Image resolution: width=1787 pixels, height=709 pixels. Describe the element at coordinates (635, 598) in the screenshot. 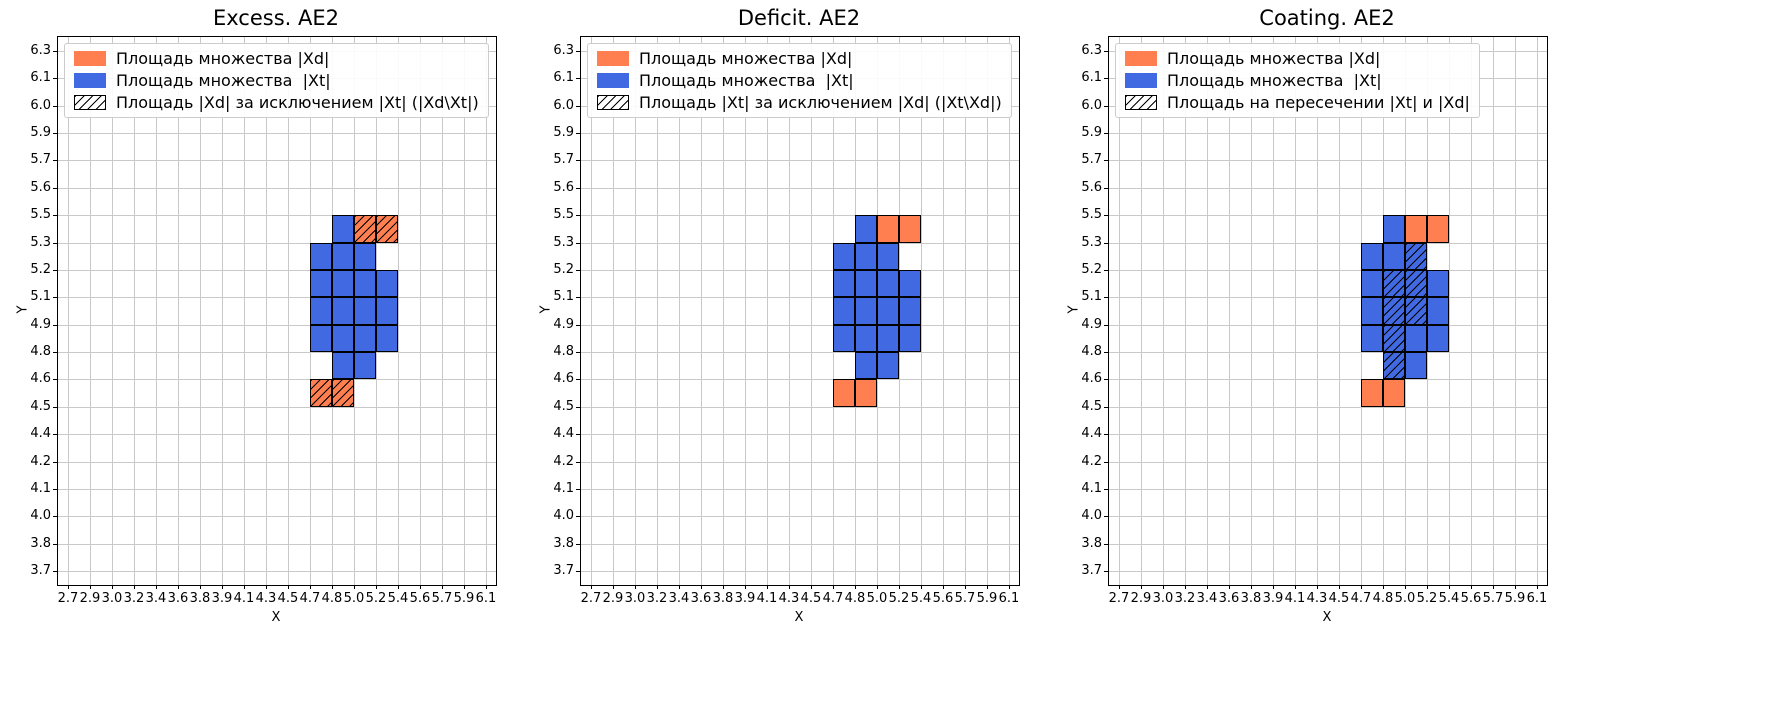

I see `x-tick-label: 3.0` at that location.